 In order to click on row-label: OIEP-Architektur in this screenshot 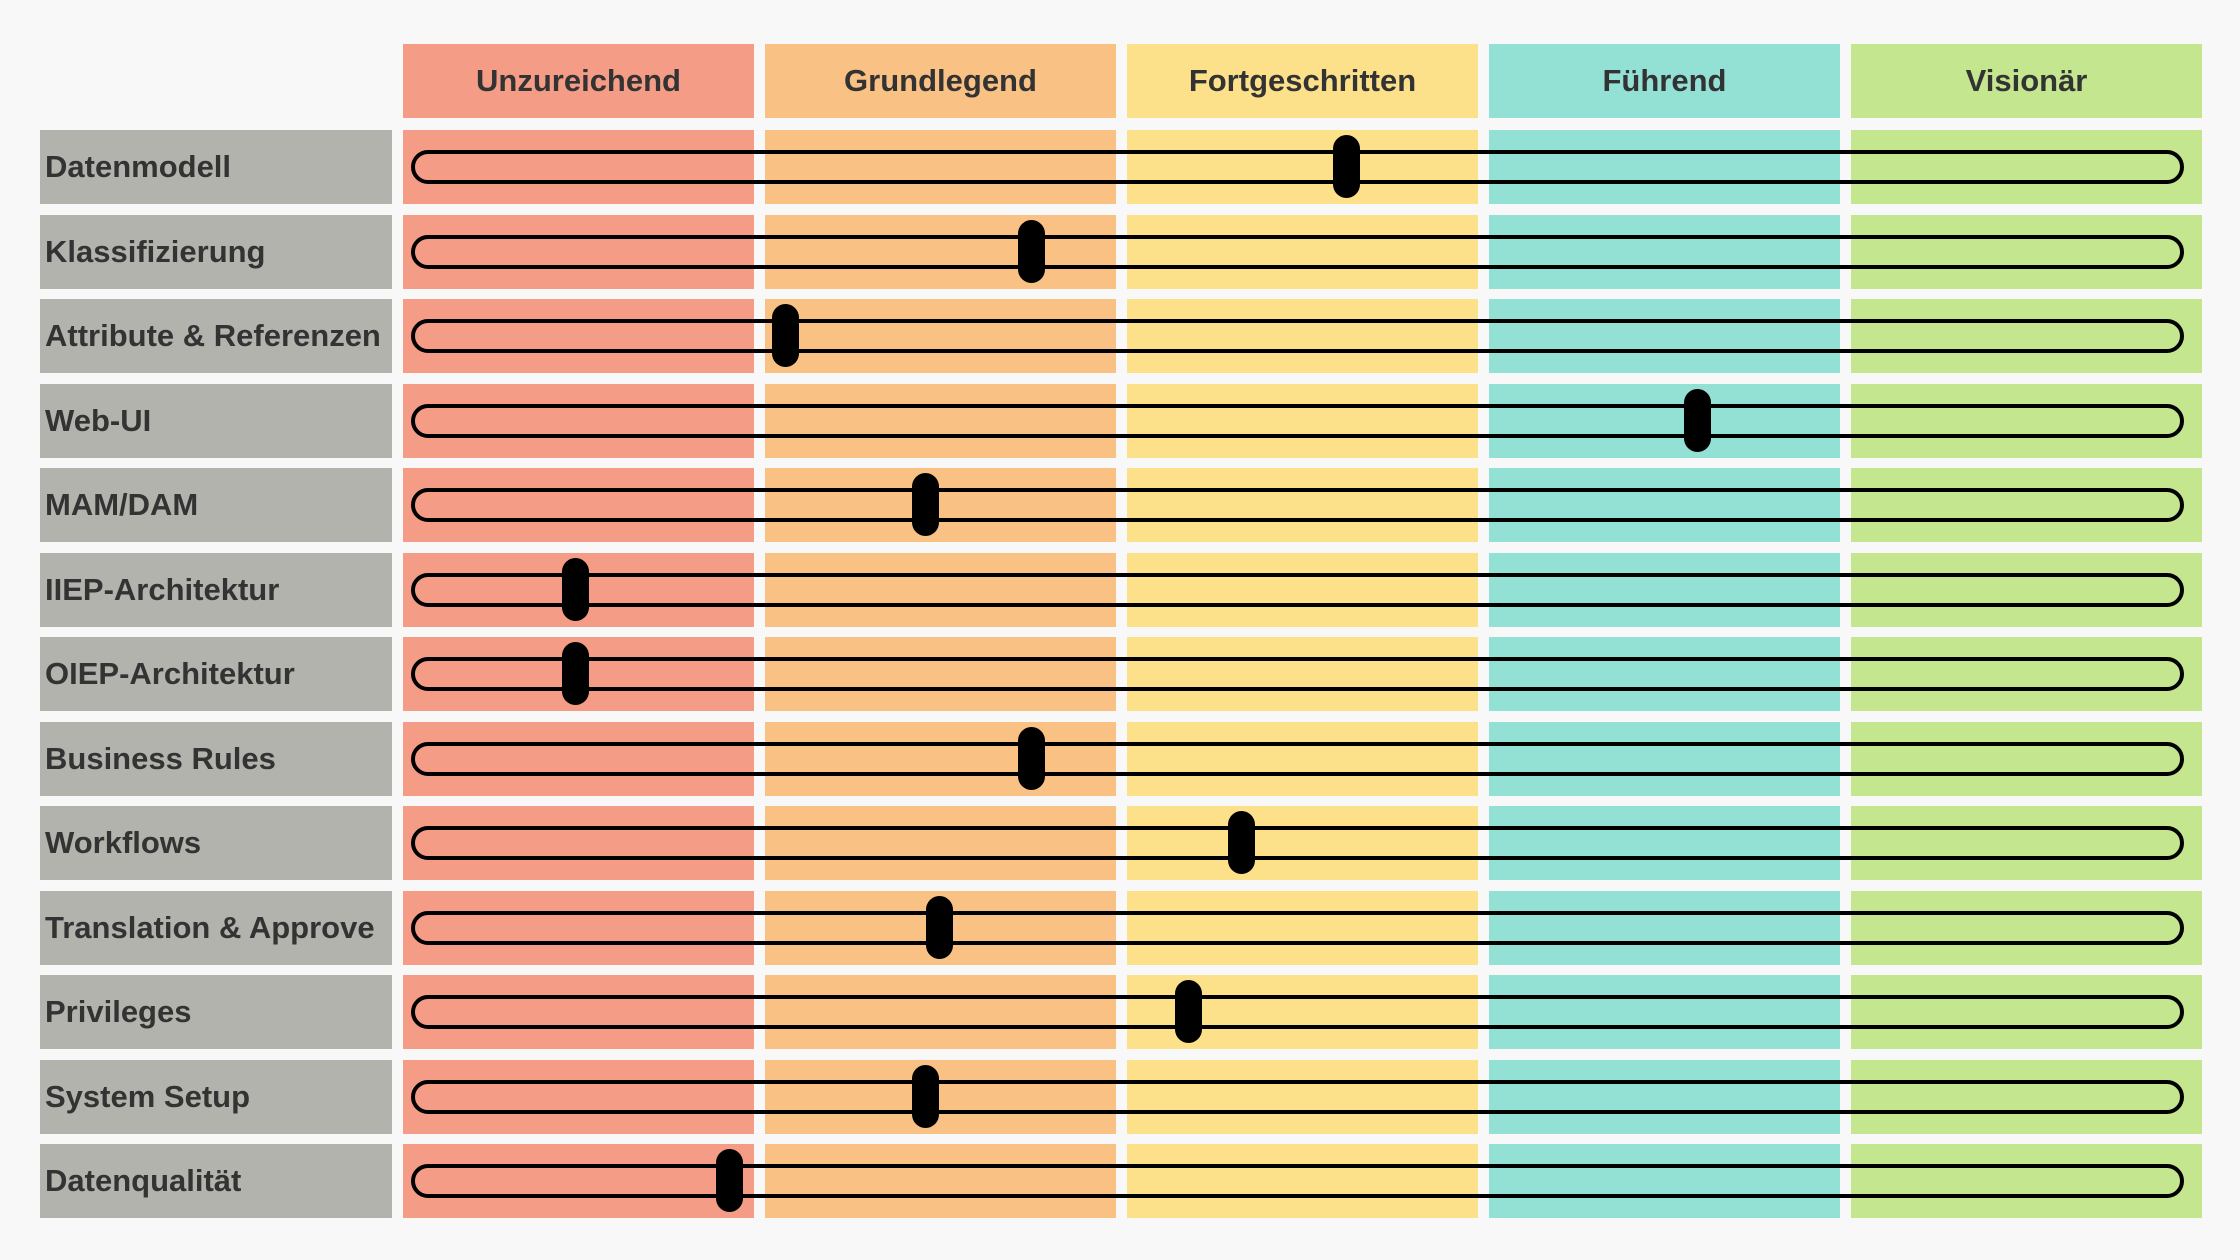, I will do `click(216, 674)`.